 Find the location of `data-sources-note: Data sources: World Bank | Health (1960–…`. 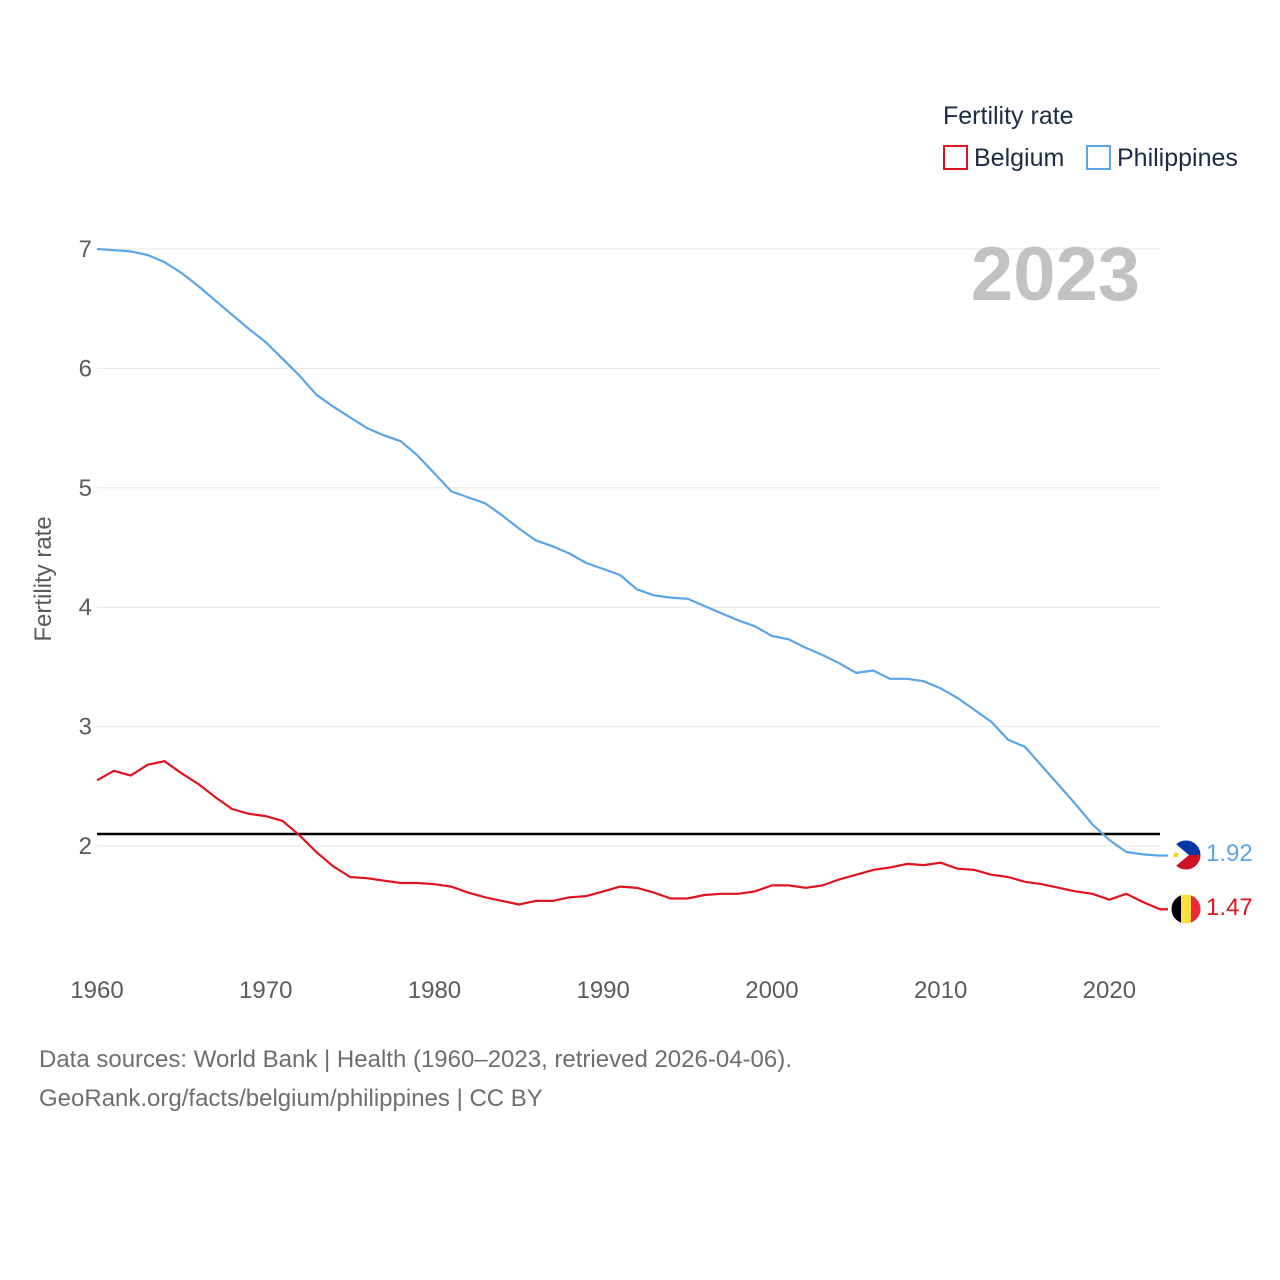

data-sources-note: Data sources: World Bank | Health (1960–… is located at coordinates (415, 1059).